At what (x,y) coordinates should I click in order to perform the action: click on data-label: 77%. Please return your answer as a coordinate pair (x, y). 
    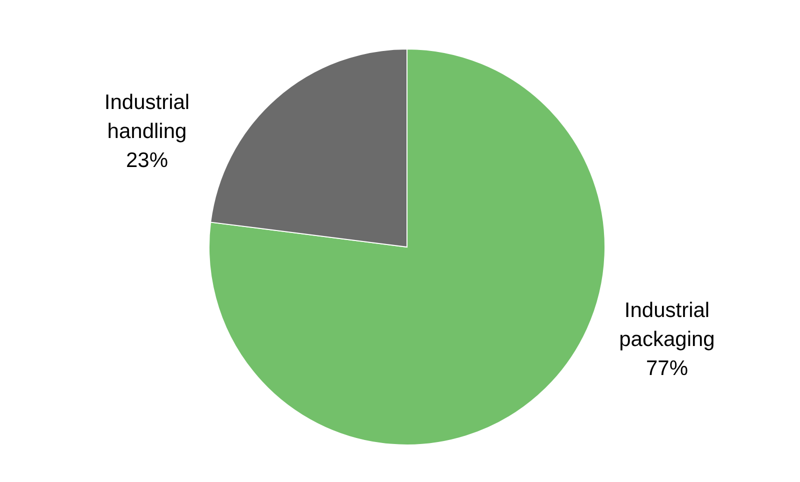
    Looking at the image, I should click on (667, 368).